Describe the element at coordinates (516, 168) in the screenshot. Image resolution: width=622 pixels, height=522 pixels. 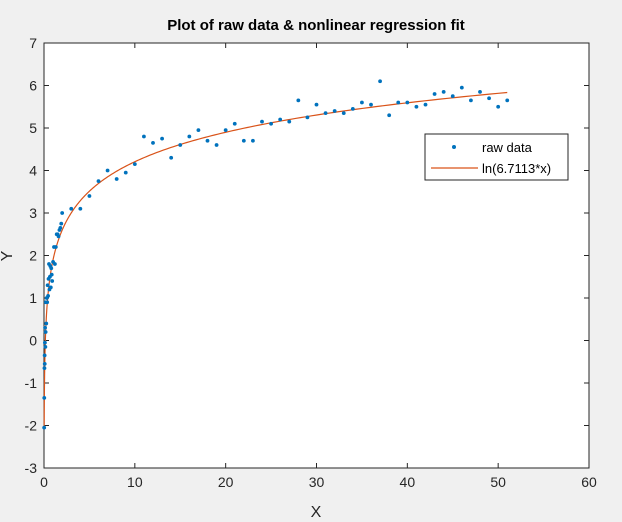
I see `legend-label-fit: ln(6.7113*x)` at that location.